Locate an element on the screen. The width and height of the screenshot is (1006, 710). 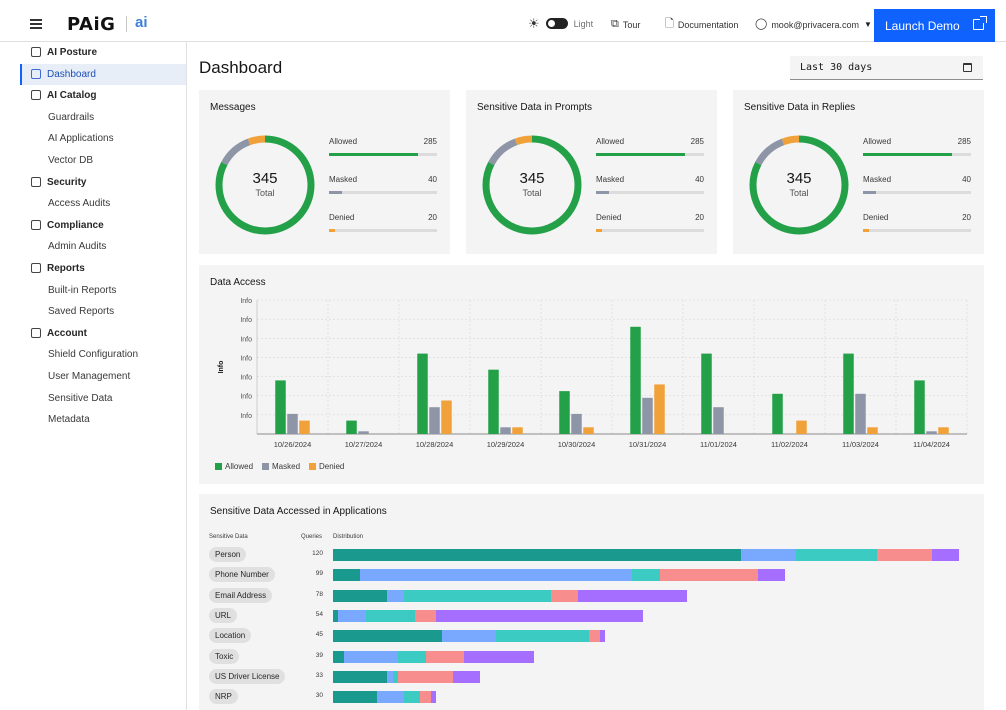
table-row: URL 54 is located at coordinates (589, 617).